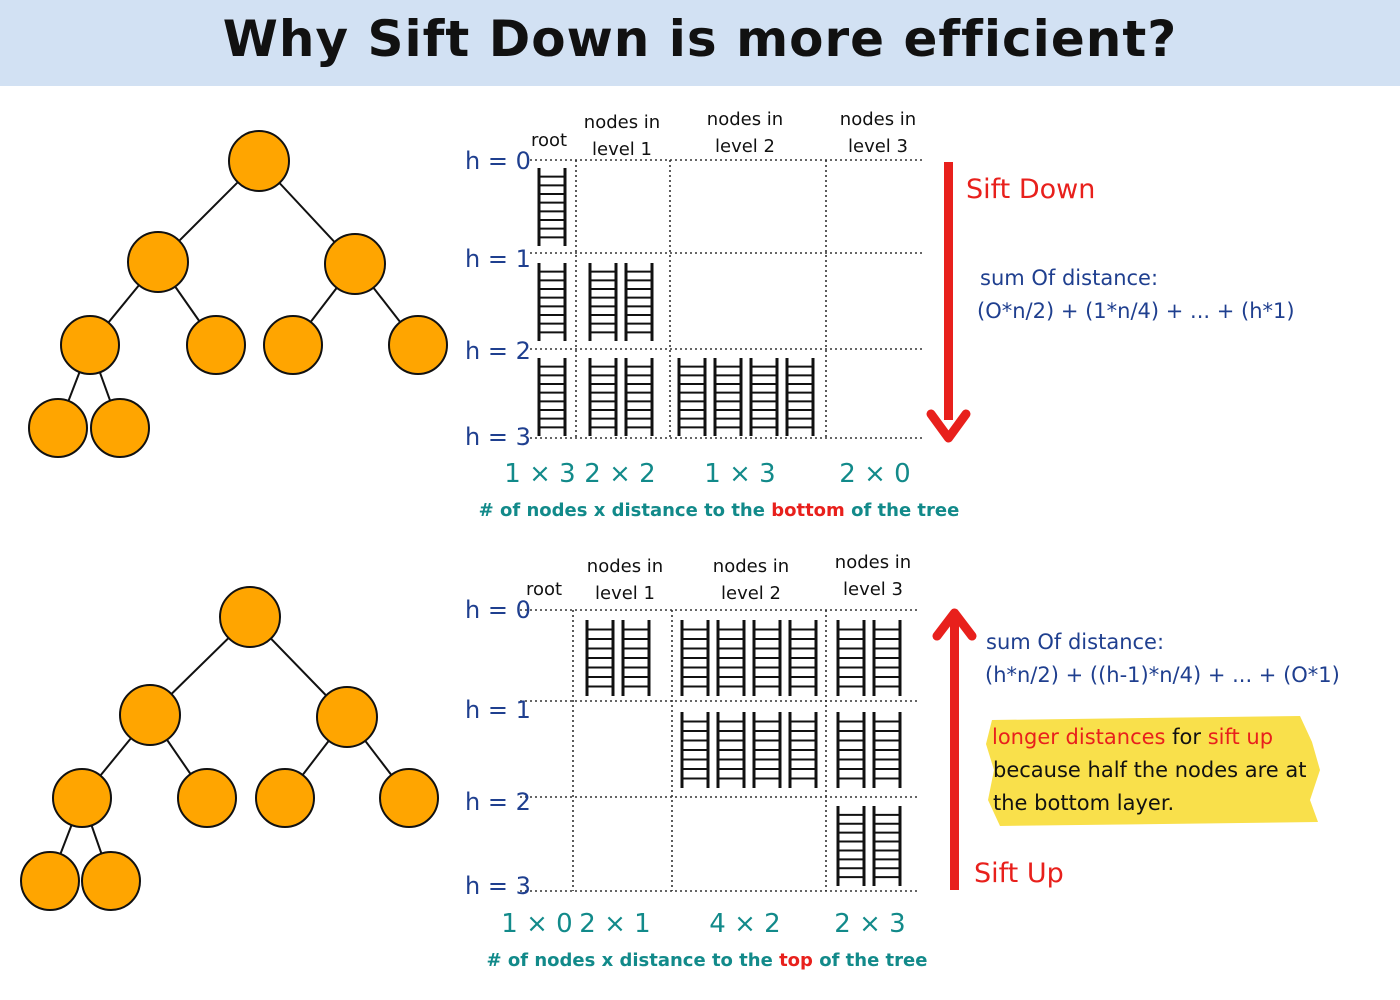  What do you see at coordinates (614, 924) in the screenshot?
I see `product-label: 2 × 1` at bounding box center [614, 924].